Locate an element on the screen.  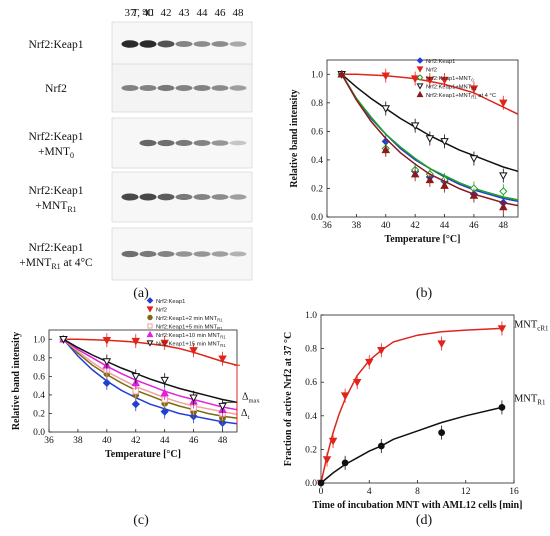
legend-label: Nrf2:Keap1+MNTR1 is located at coordinates (451, 88).